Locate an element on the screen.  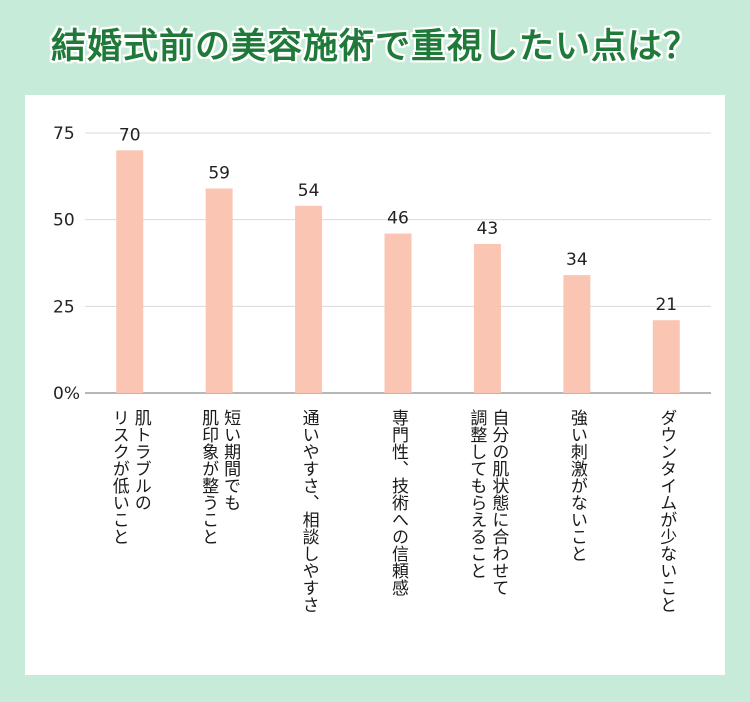
category-label-line: リスクが低いこと is located at coordinates (119, 477).